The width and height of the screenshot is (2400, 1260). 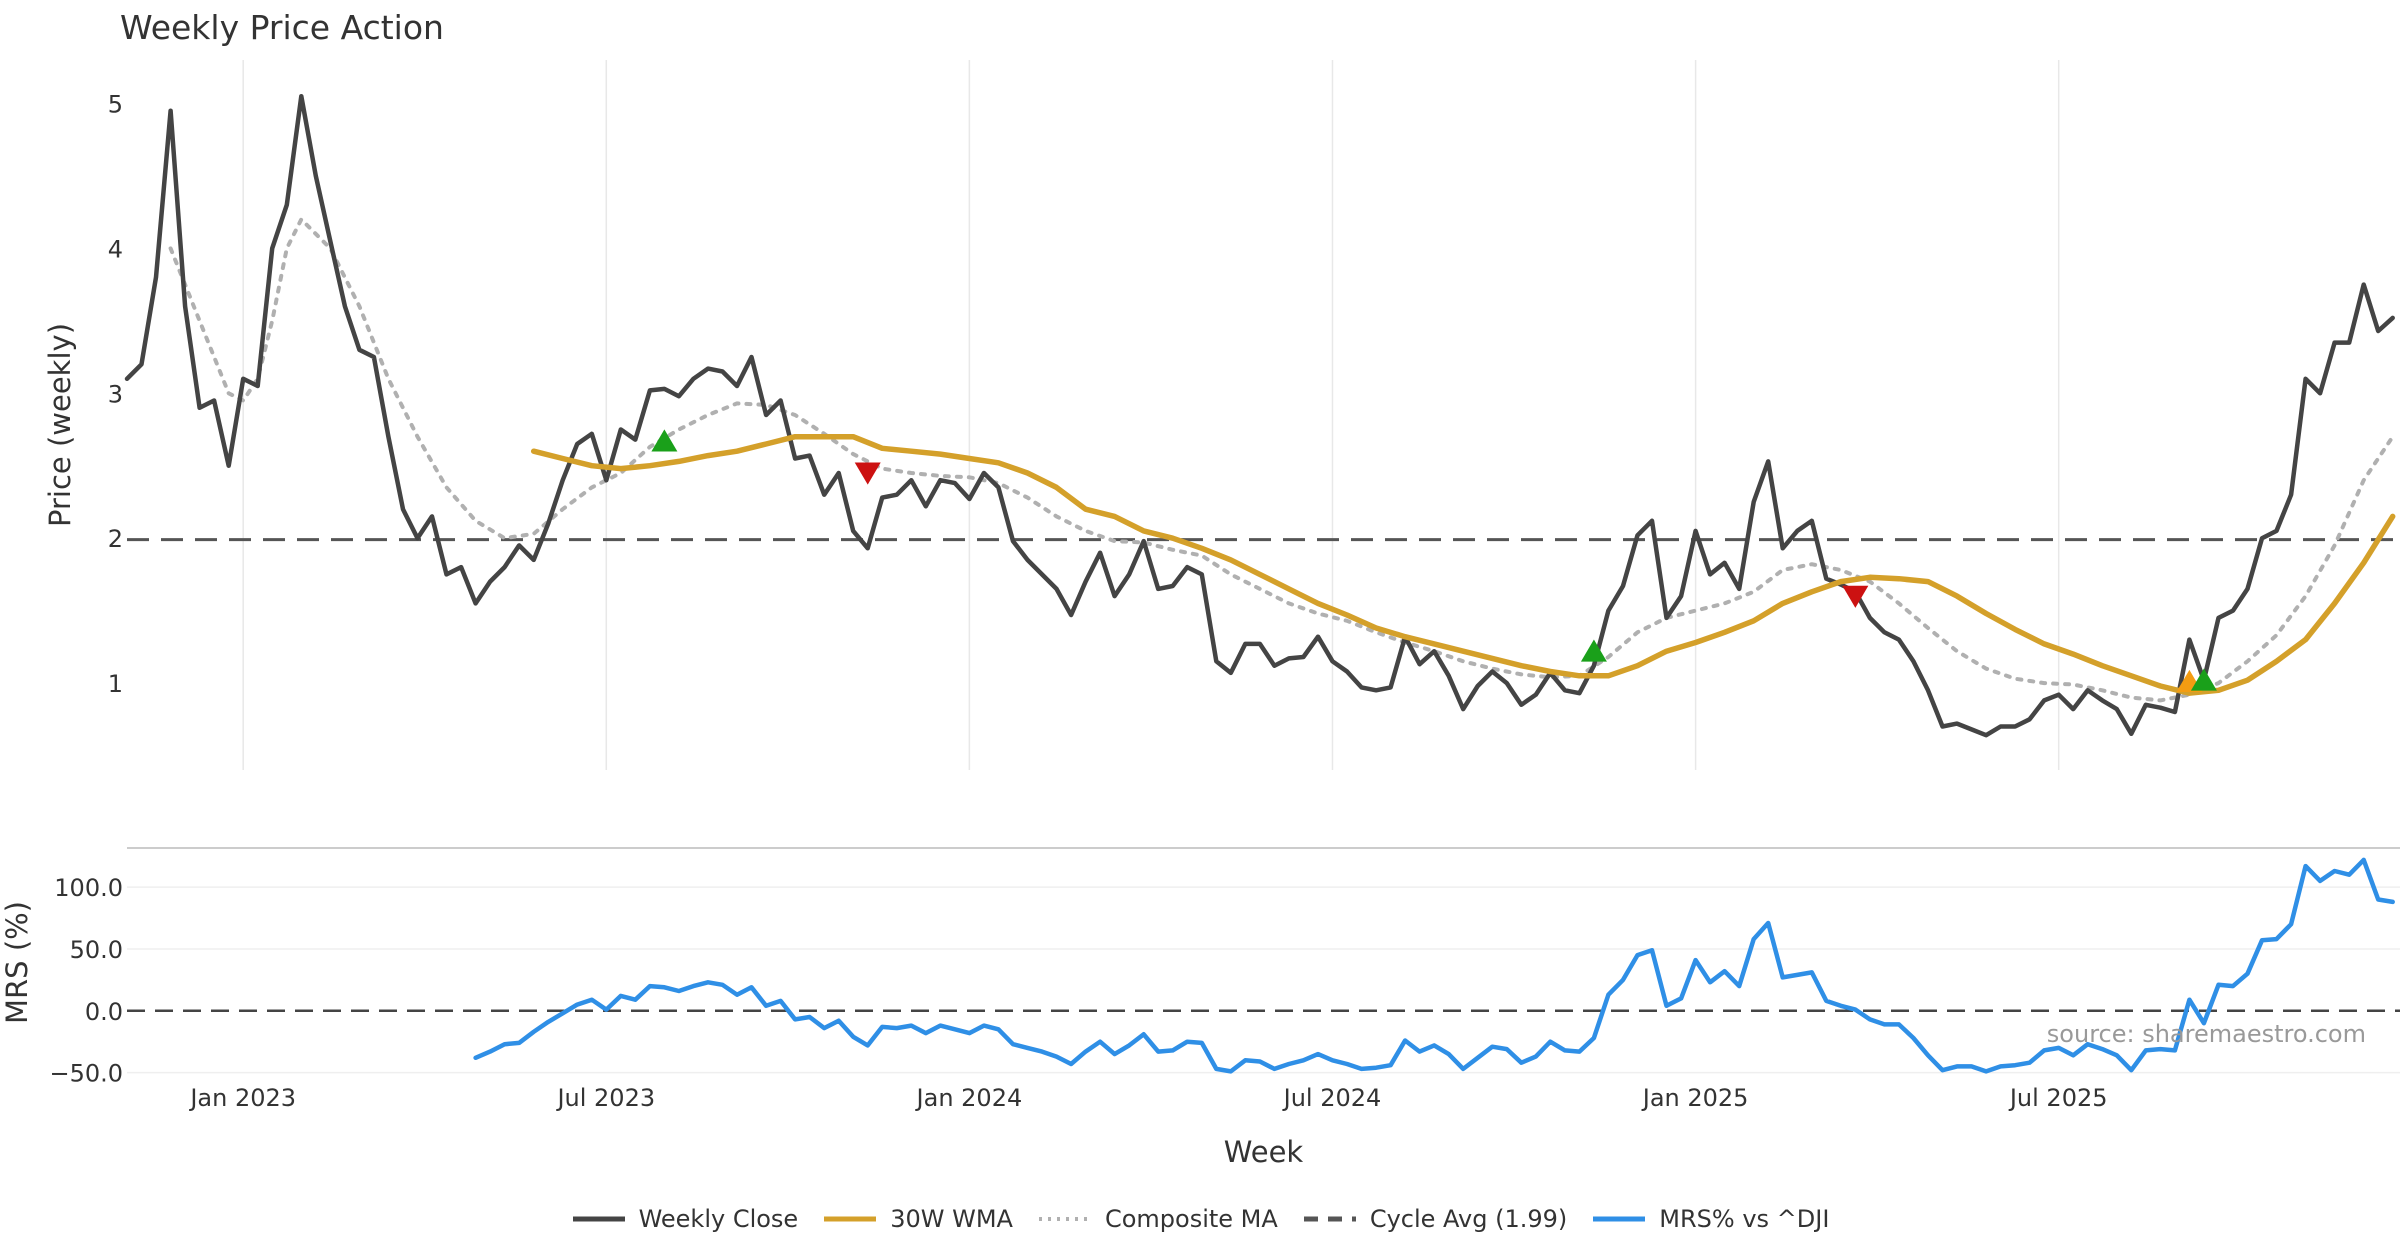 I want to click on y-tick-label: 1, so click(x=115, y=684).